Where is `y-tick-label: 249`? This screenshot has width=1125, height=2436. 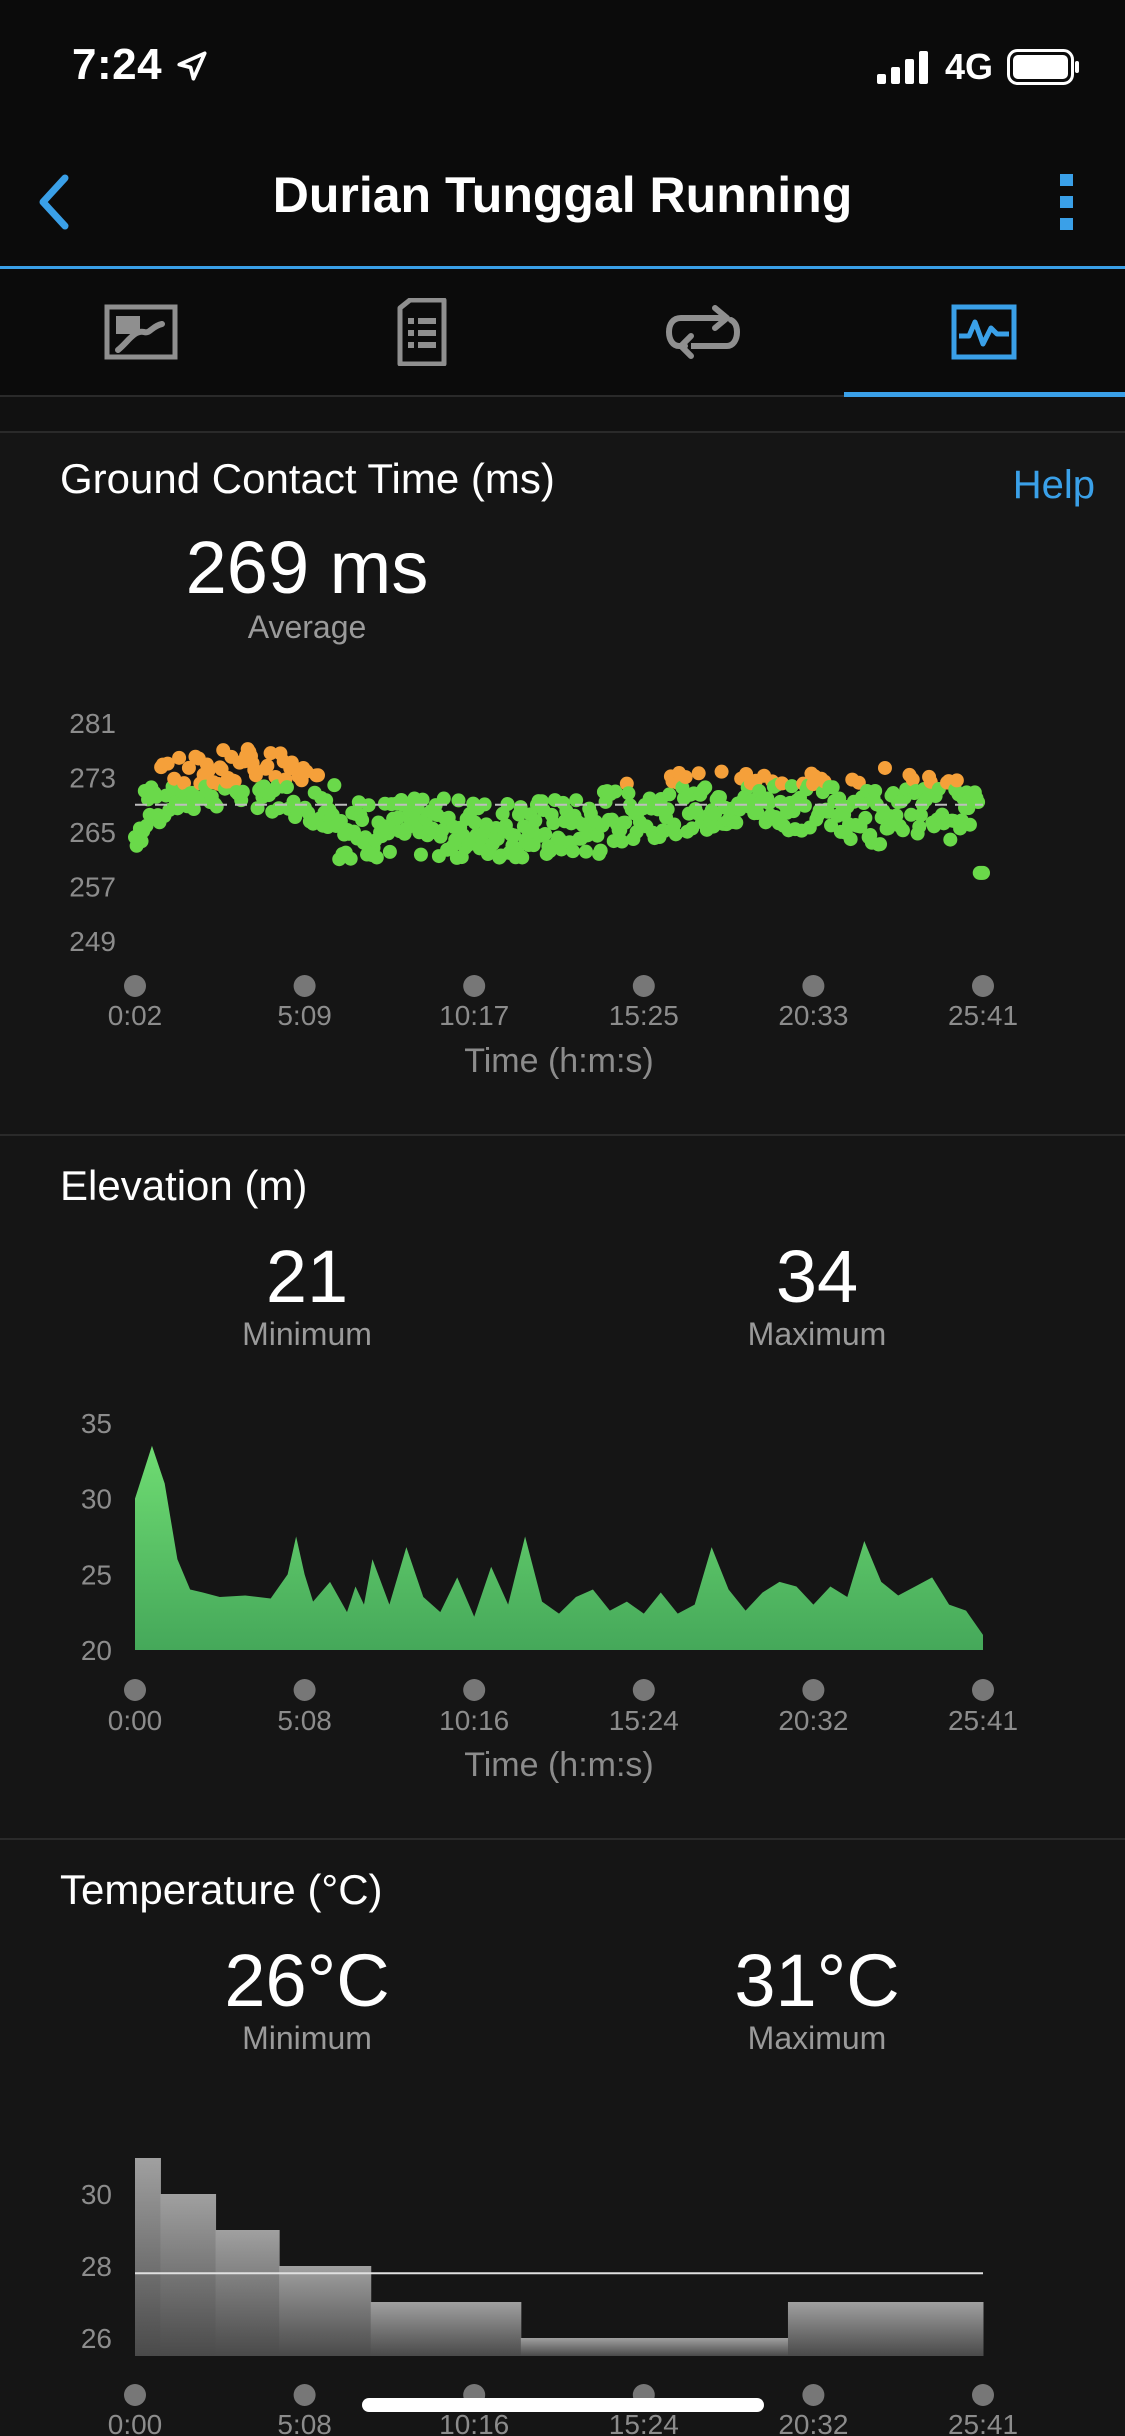
y-tick-label: 249 is located at coordinates (92, 941).